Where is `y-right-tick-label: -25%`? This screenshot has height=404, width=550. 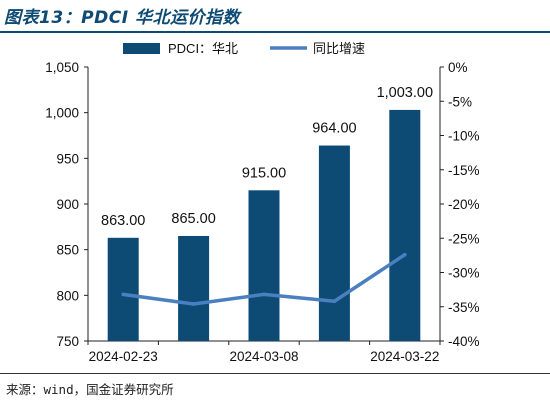 y-right-tick-label: -25% is located at coordinates (464, 238).